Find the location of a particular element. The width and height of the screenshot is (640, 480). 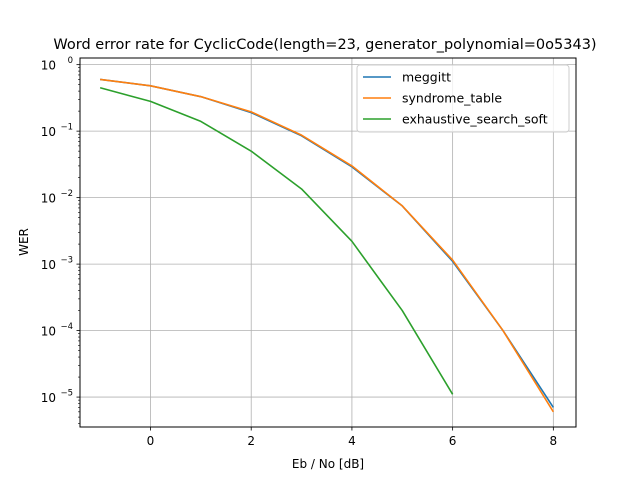

y-tick-exponent: −1 is located at coordinates (66, 128).